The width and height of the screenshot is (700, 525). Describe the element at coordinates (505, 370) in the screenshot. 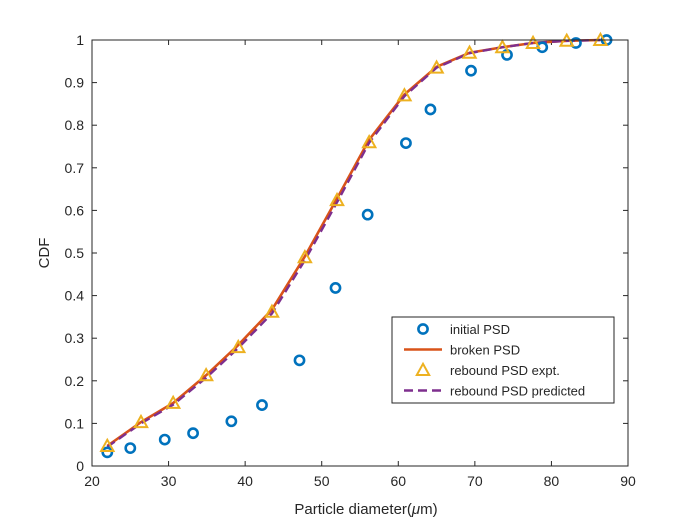

I see `legend-label: rebound PSD expt.` at that location.